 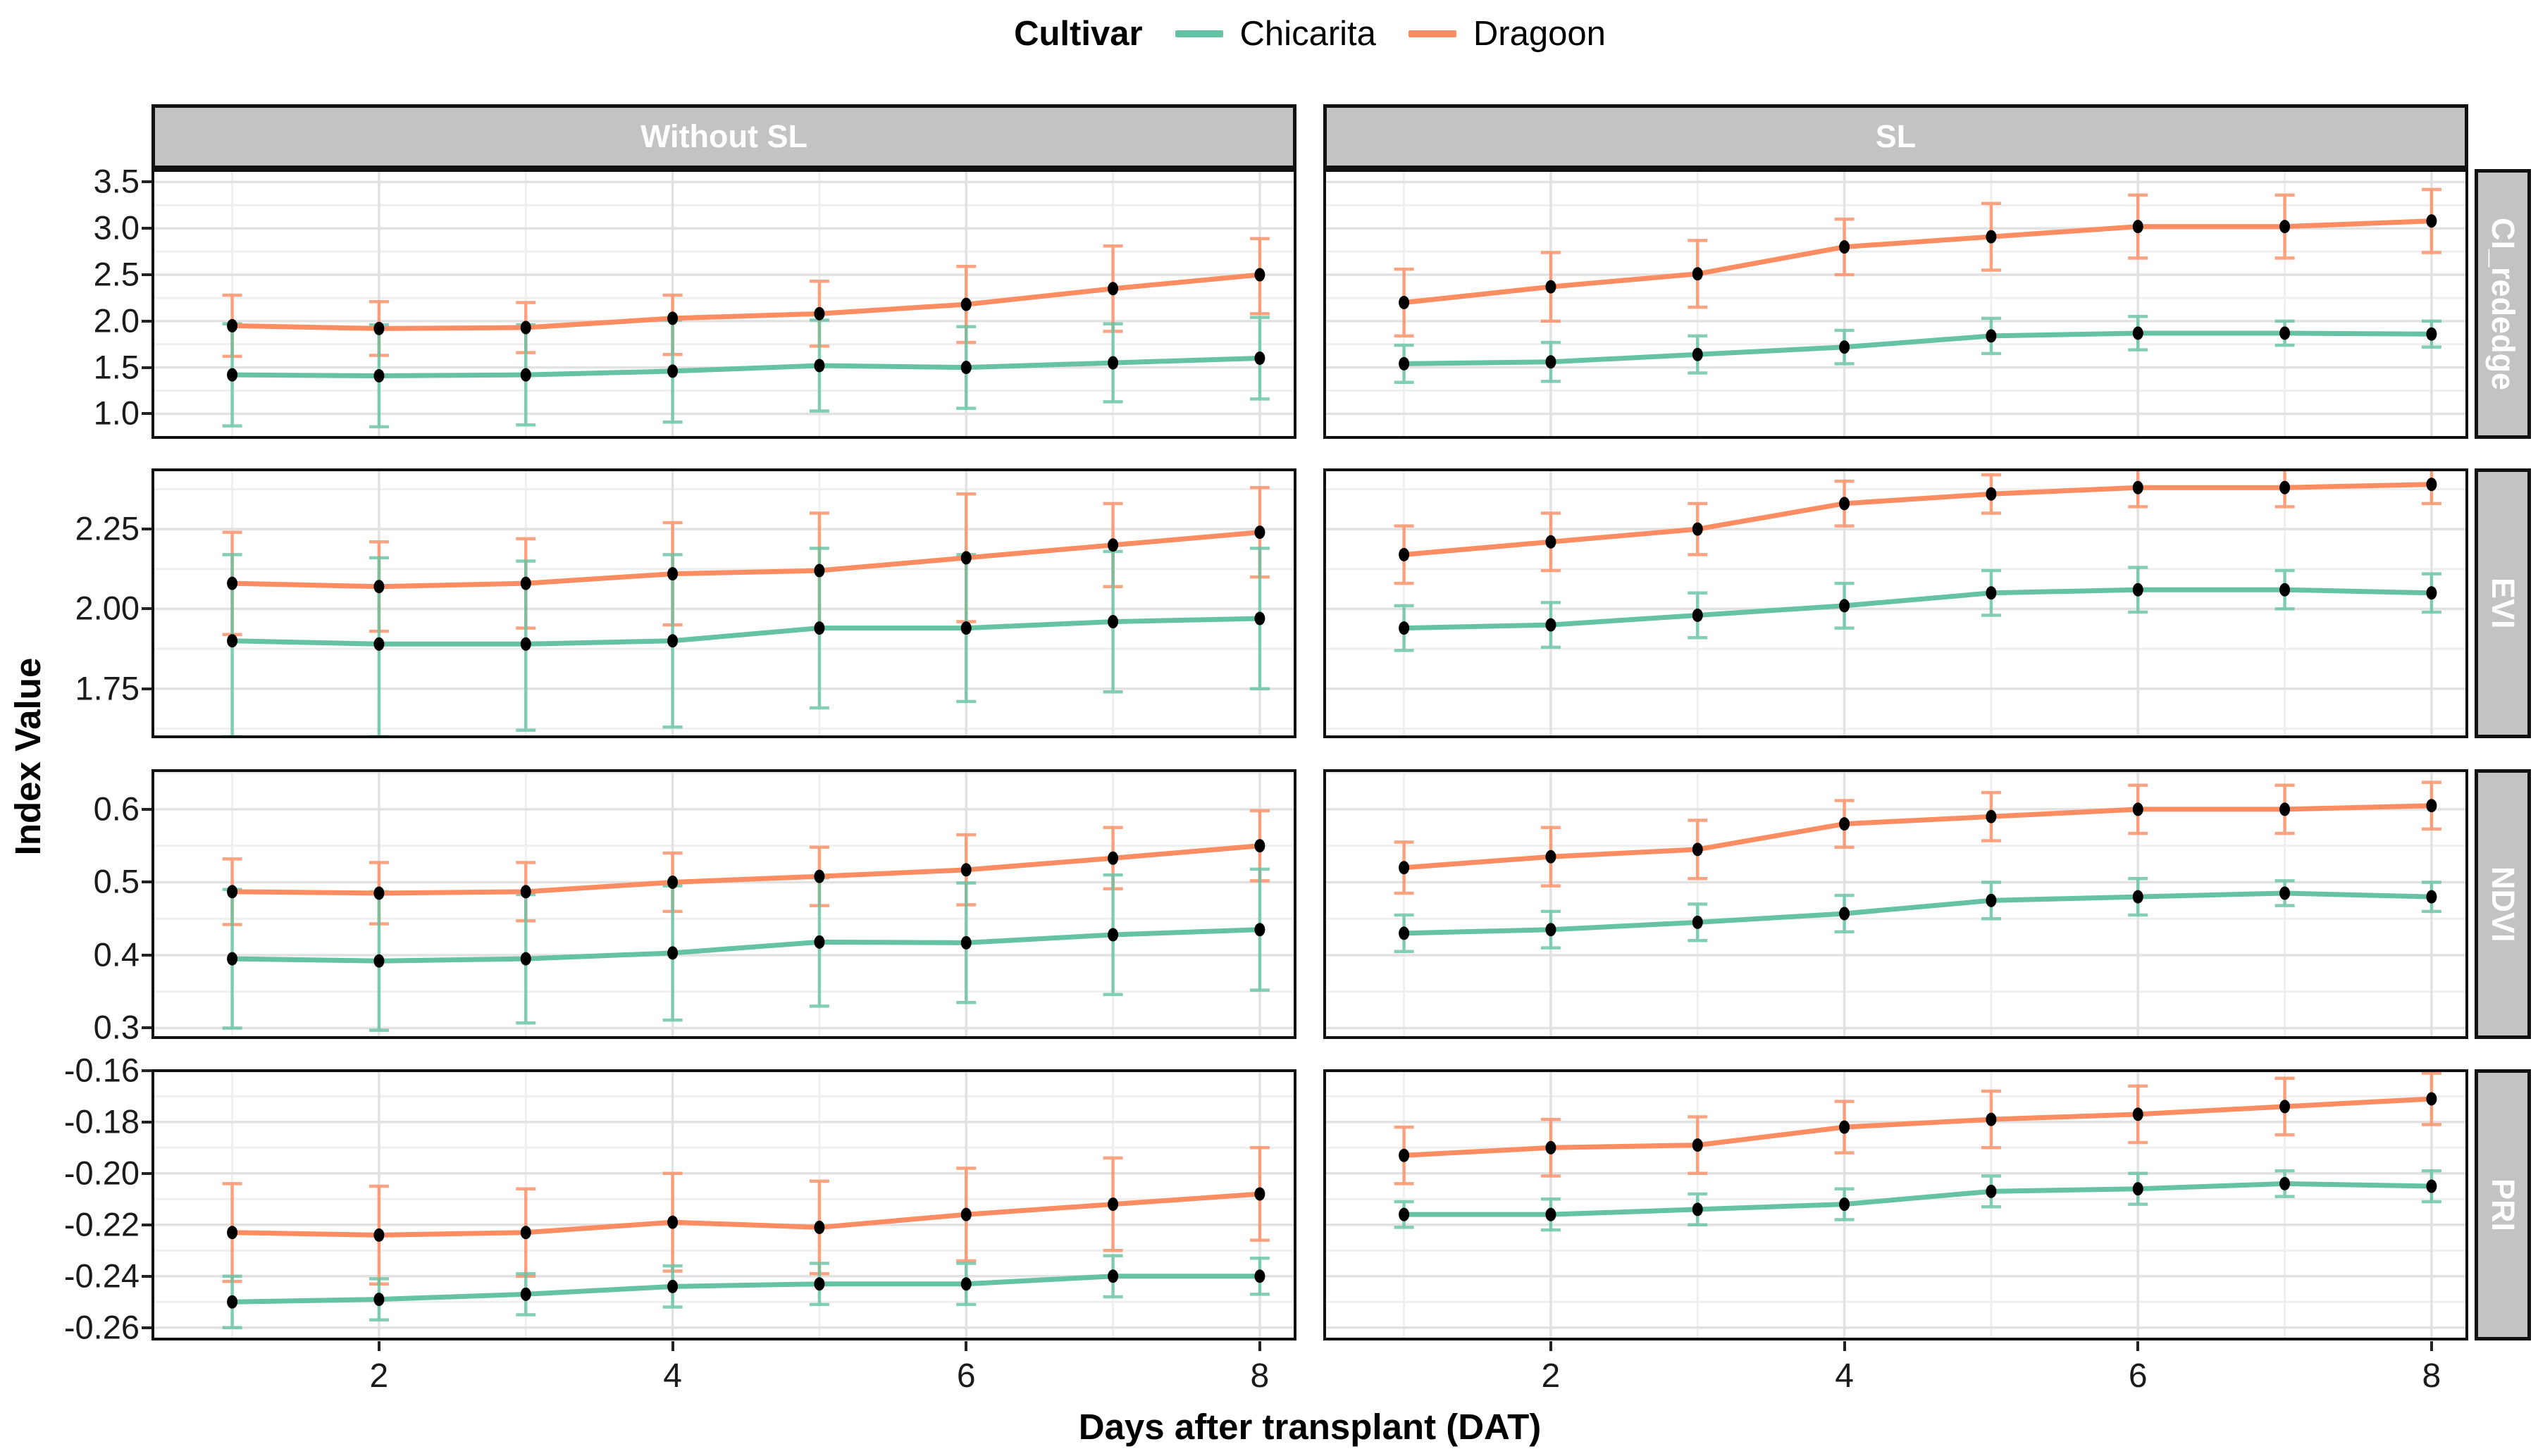 What do you see at coordinates (116, 181) in the screenshot?
I see `y-tick-label: 3.5` at bounding box center [116, 181].